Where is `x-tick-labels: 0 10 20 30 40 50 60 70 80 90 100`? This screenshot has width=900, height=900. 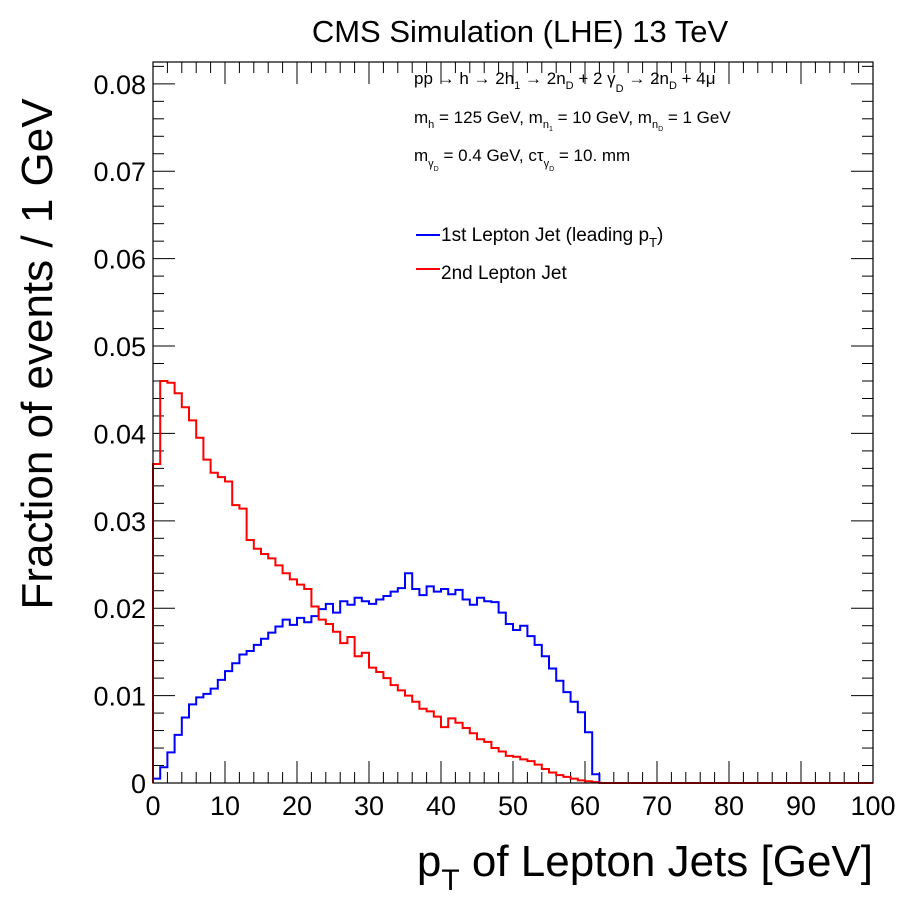
x-tick-labels: 0 10 20 30 40 50 60 70 80 90 100 is located at coordinates (520, 806).